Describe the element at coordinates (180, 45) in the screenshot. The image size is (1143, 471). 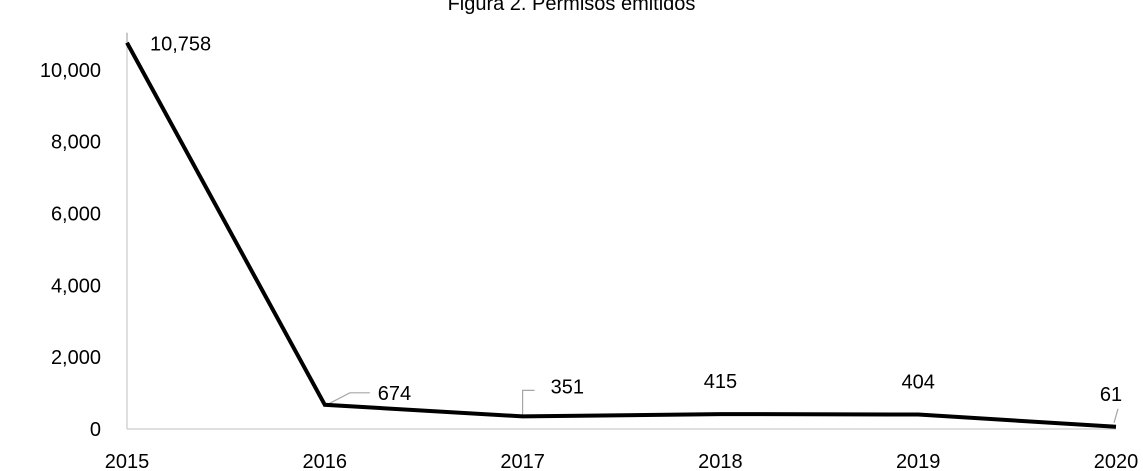
I see `data-label: 10,758` at that location.